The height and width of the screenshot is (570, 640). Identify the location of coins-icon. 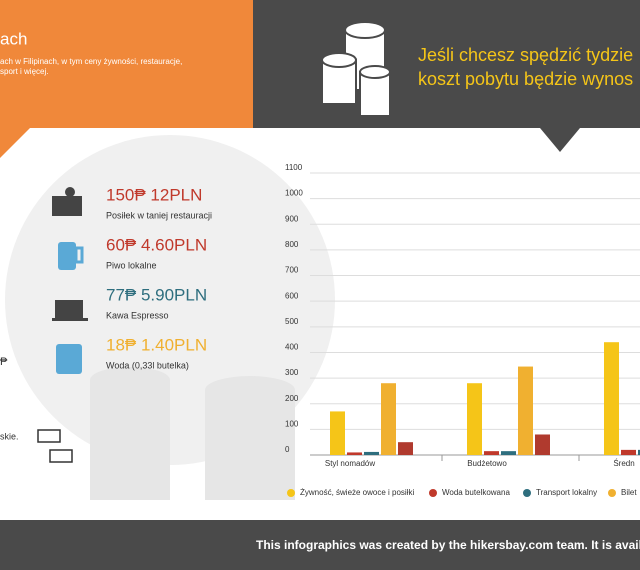
(356, 69).